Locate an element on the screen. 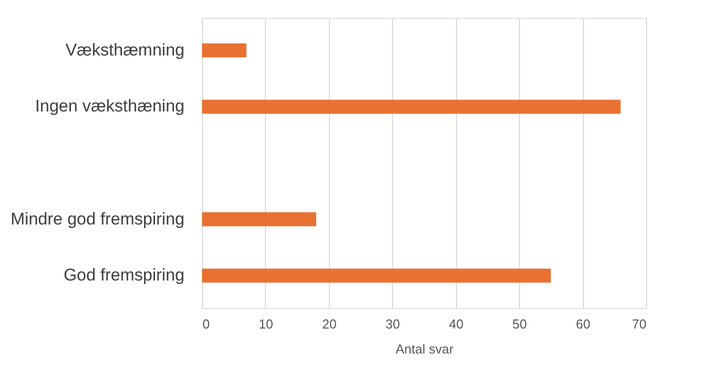 The height and width of the screenshot is (378, 709). x-tick-label: 50 is located at coordinates (519, 324).